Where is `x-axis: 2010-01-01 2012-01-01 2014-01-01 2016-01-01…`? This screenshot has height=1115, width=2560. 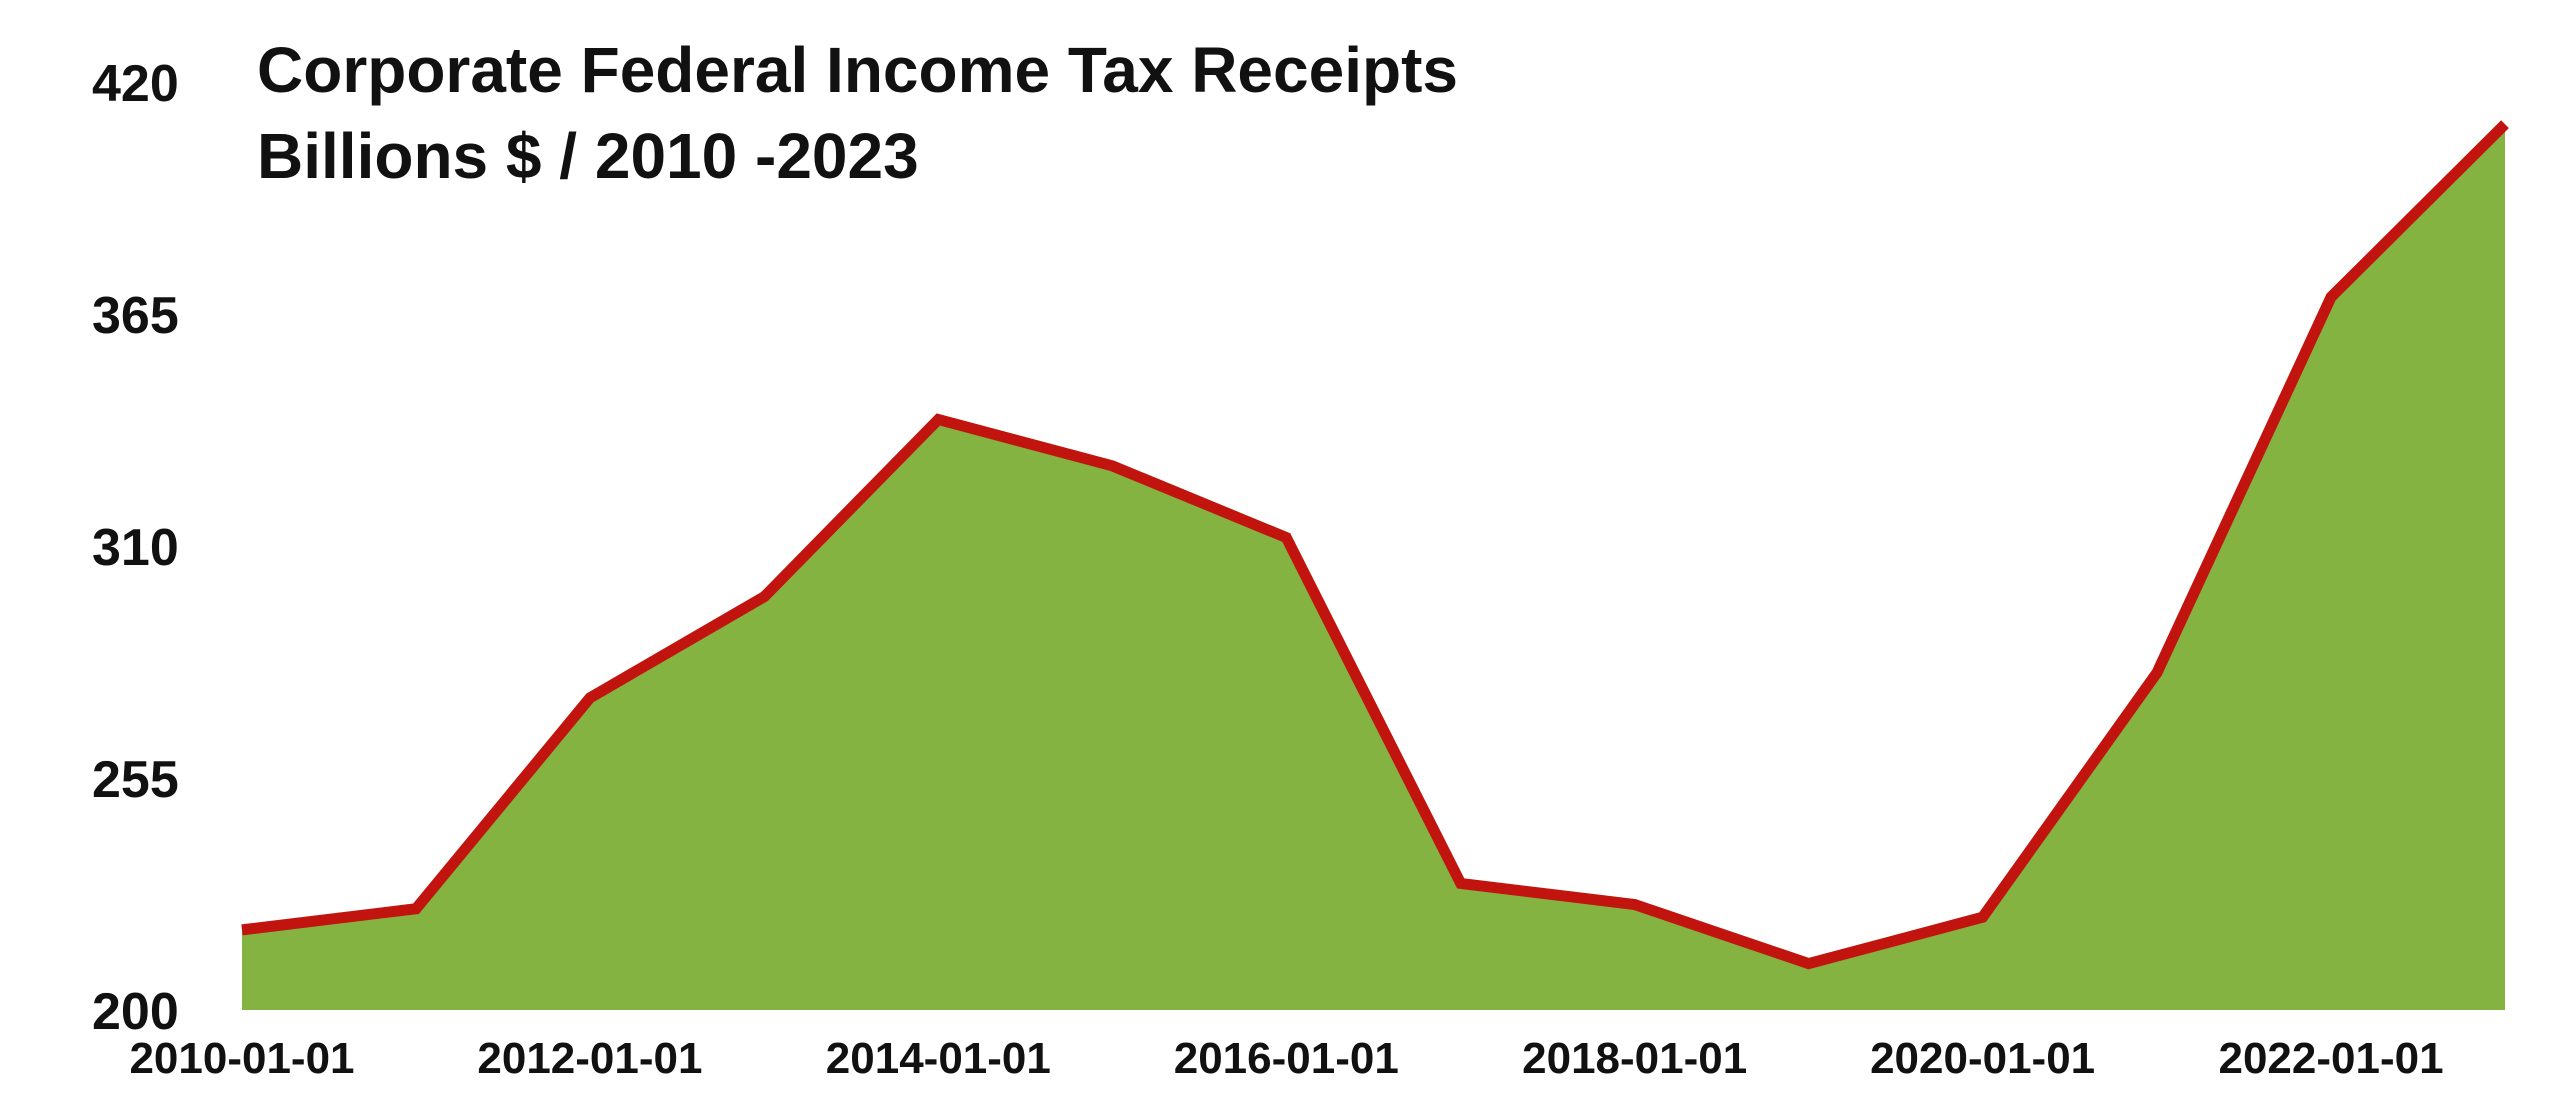 x-axis: 2010-01-01 2012-01-01 2014-01-01 2016-01-01… is located at coordinates (1286, 1058).